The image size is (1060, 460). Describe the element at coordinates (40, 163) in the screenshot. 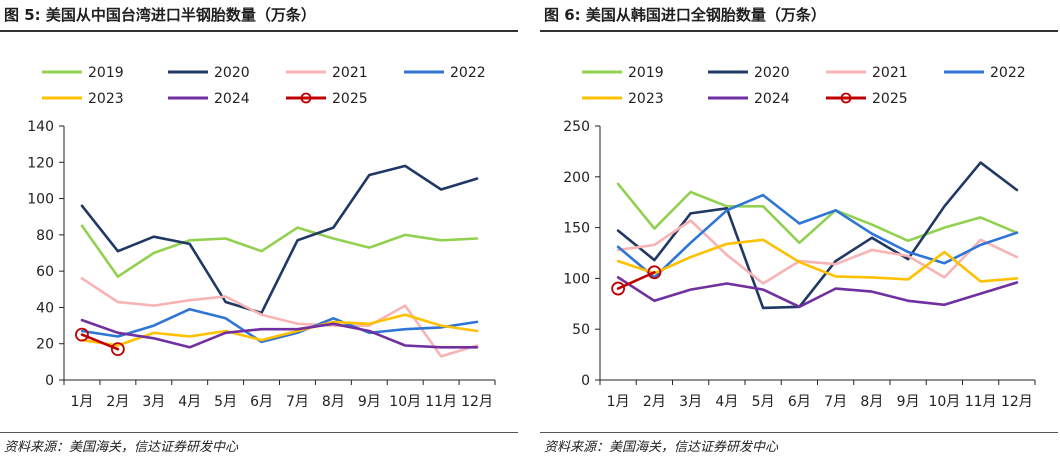

I see `y-tick-label: 120` at that location.